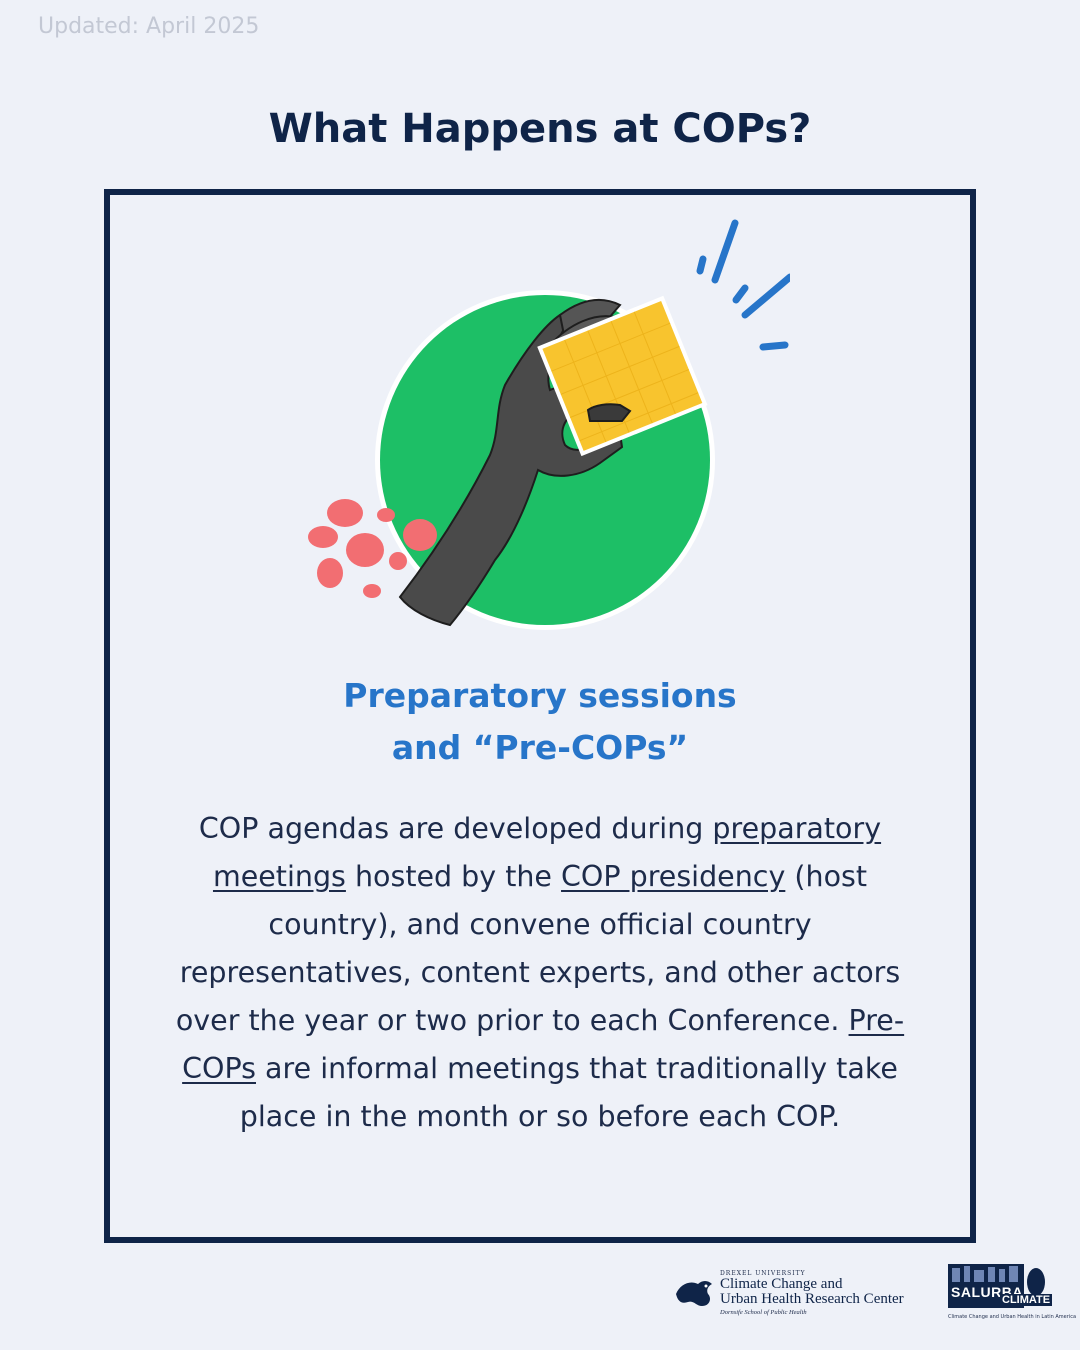 The height and width of the screenshot is (1350, 1080). I want to click on pre-cops-link: Pre-COPs, so click(543, 1044).